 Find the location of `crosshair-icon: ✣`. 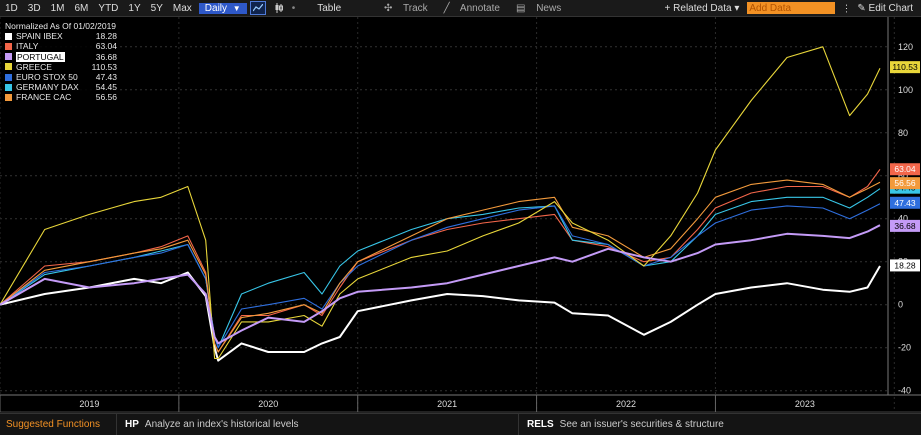

crosshair-icon: ✣ is located at coordinates (388, 8).